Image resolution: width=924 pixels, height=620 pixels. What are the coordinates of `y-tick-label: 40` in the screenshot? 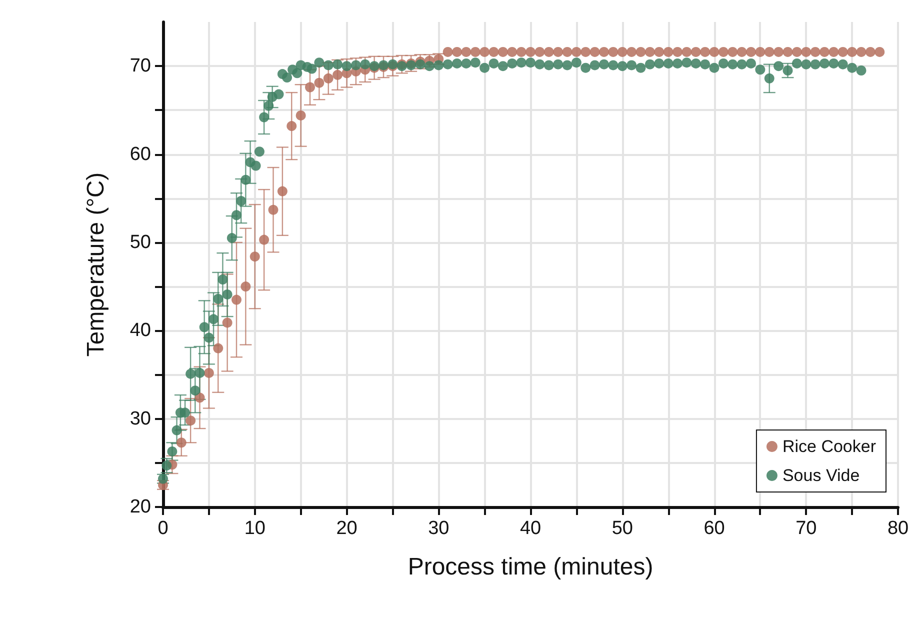 It's located at (140, 331).